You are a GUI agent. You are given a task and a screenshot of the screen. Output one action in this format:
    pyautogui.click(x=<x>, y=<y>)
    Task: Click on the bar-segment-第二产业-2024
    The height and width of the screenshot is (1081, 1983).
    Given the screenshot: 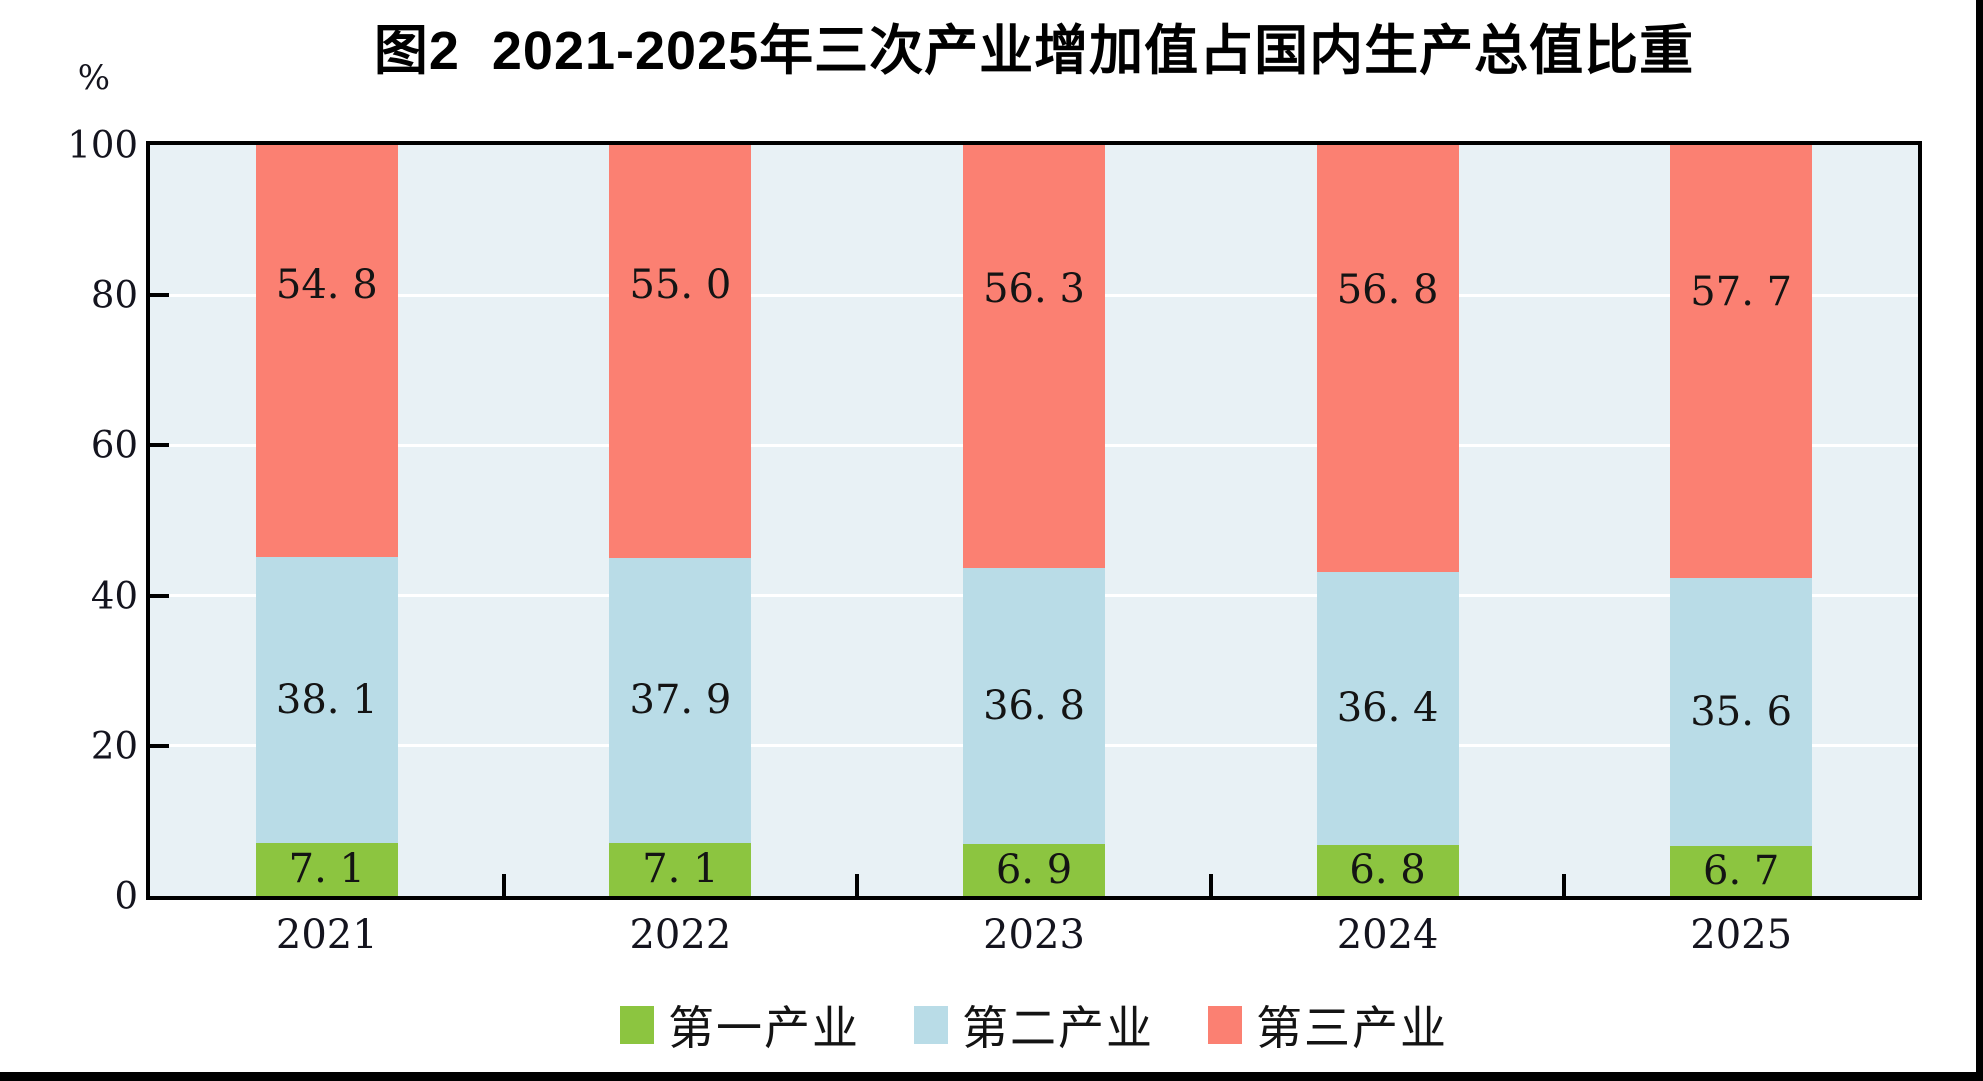 What is the action you would take?
    pyautogui.click(x=1387, y=708)
    